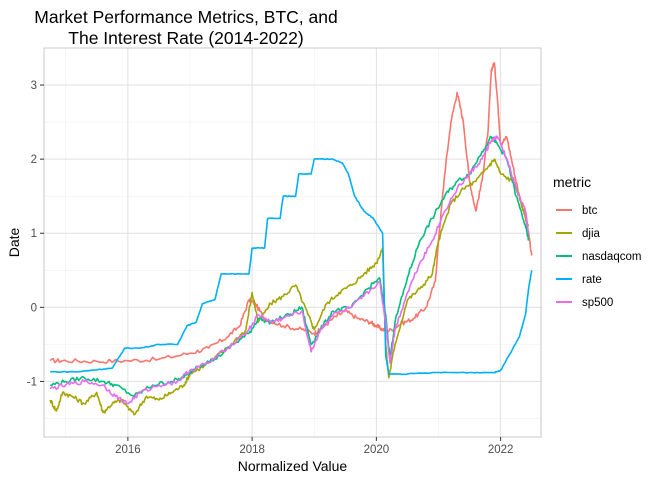 The image size is (672, 480). Describe the element at coordinates (14, 243) in the screenshot. I see `y-axis-title: Date` at that location.